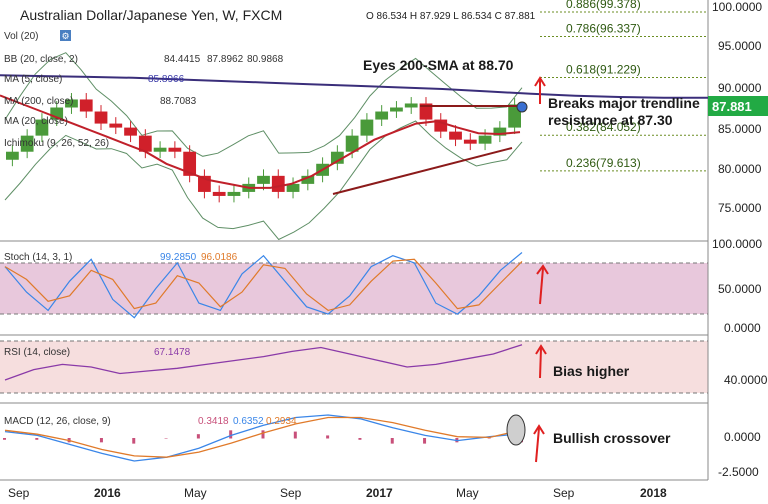 The image size is (768, 504). What do you see at coordinates (178, 101) in the screenshot?
I see `ma200-value: 88.7083` at bounding box center [178, 101].